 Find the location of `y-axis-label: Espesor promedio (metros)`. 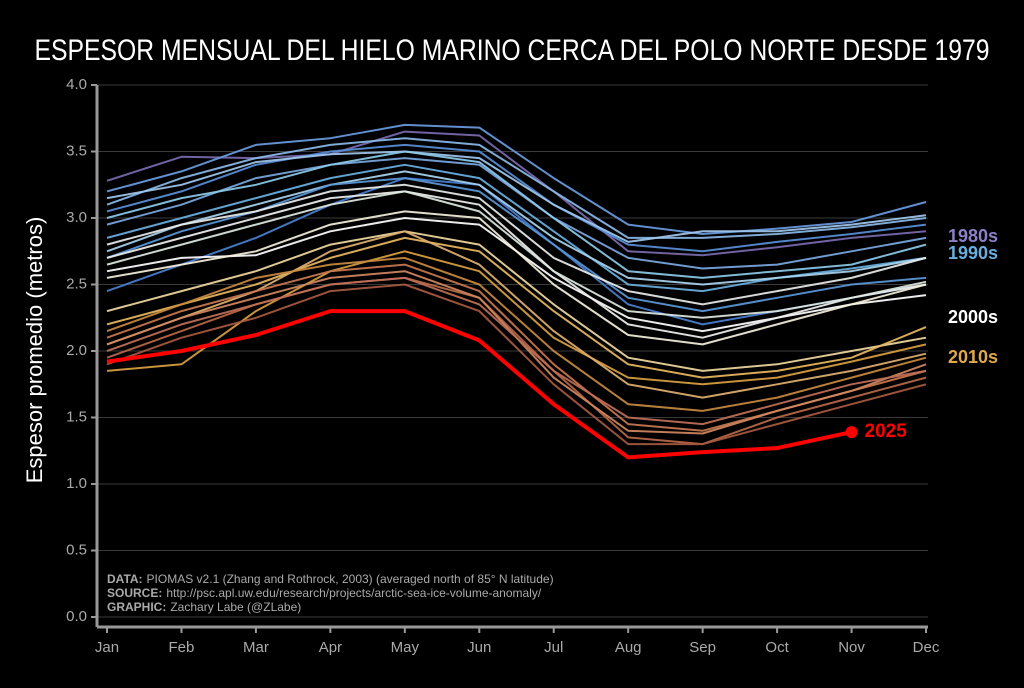

y-axis-label: Espesor promedio (metros) is located at coordinates (34, 350).